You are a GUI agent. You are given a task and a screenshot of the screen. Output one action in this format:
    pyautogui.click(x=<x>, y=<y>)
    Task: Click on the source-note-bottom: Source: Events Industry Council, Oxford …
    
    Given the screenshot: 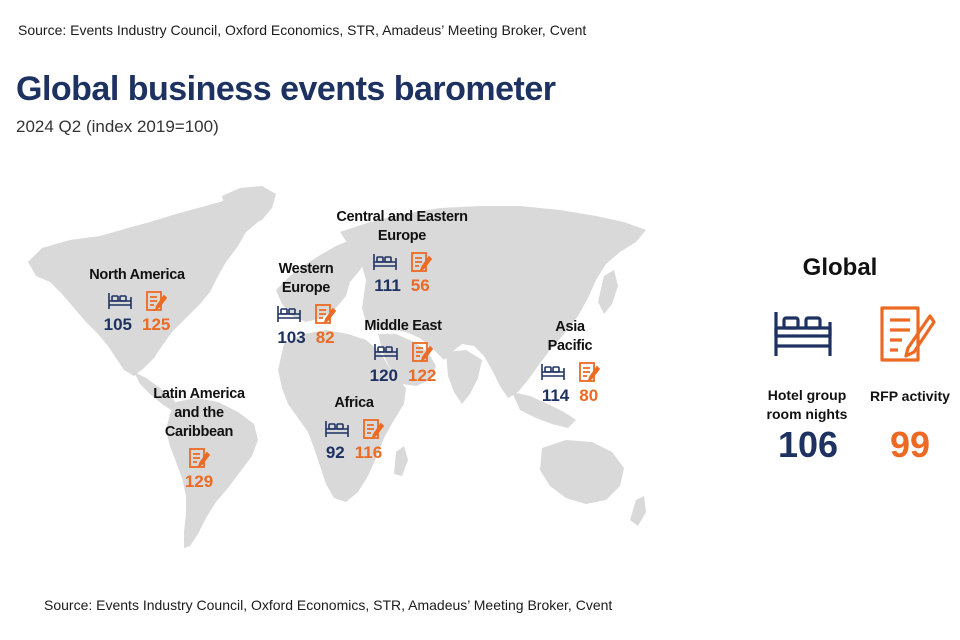 What is the action you would take?
    pyautogui.click(x=328, y=605)
    